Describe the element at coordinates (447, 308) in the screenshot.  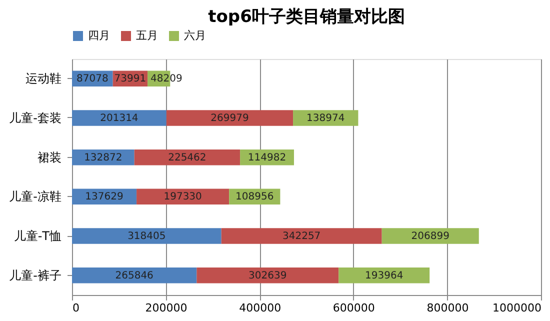
I see `x-tick-label: 800000` at that location.